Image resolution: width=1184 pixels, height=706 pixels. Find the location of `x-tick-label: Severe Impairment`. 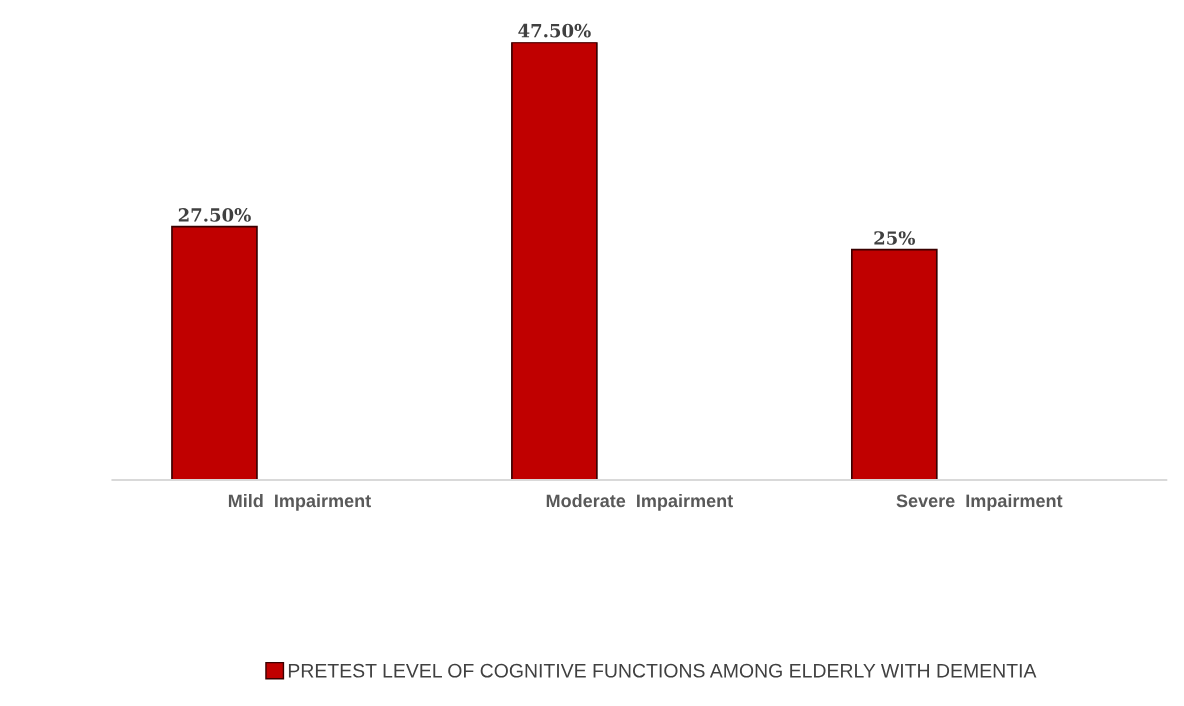

x-tick-label: Severe Impairment is located at coordinates (979, 502).